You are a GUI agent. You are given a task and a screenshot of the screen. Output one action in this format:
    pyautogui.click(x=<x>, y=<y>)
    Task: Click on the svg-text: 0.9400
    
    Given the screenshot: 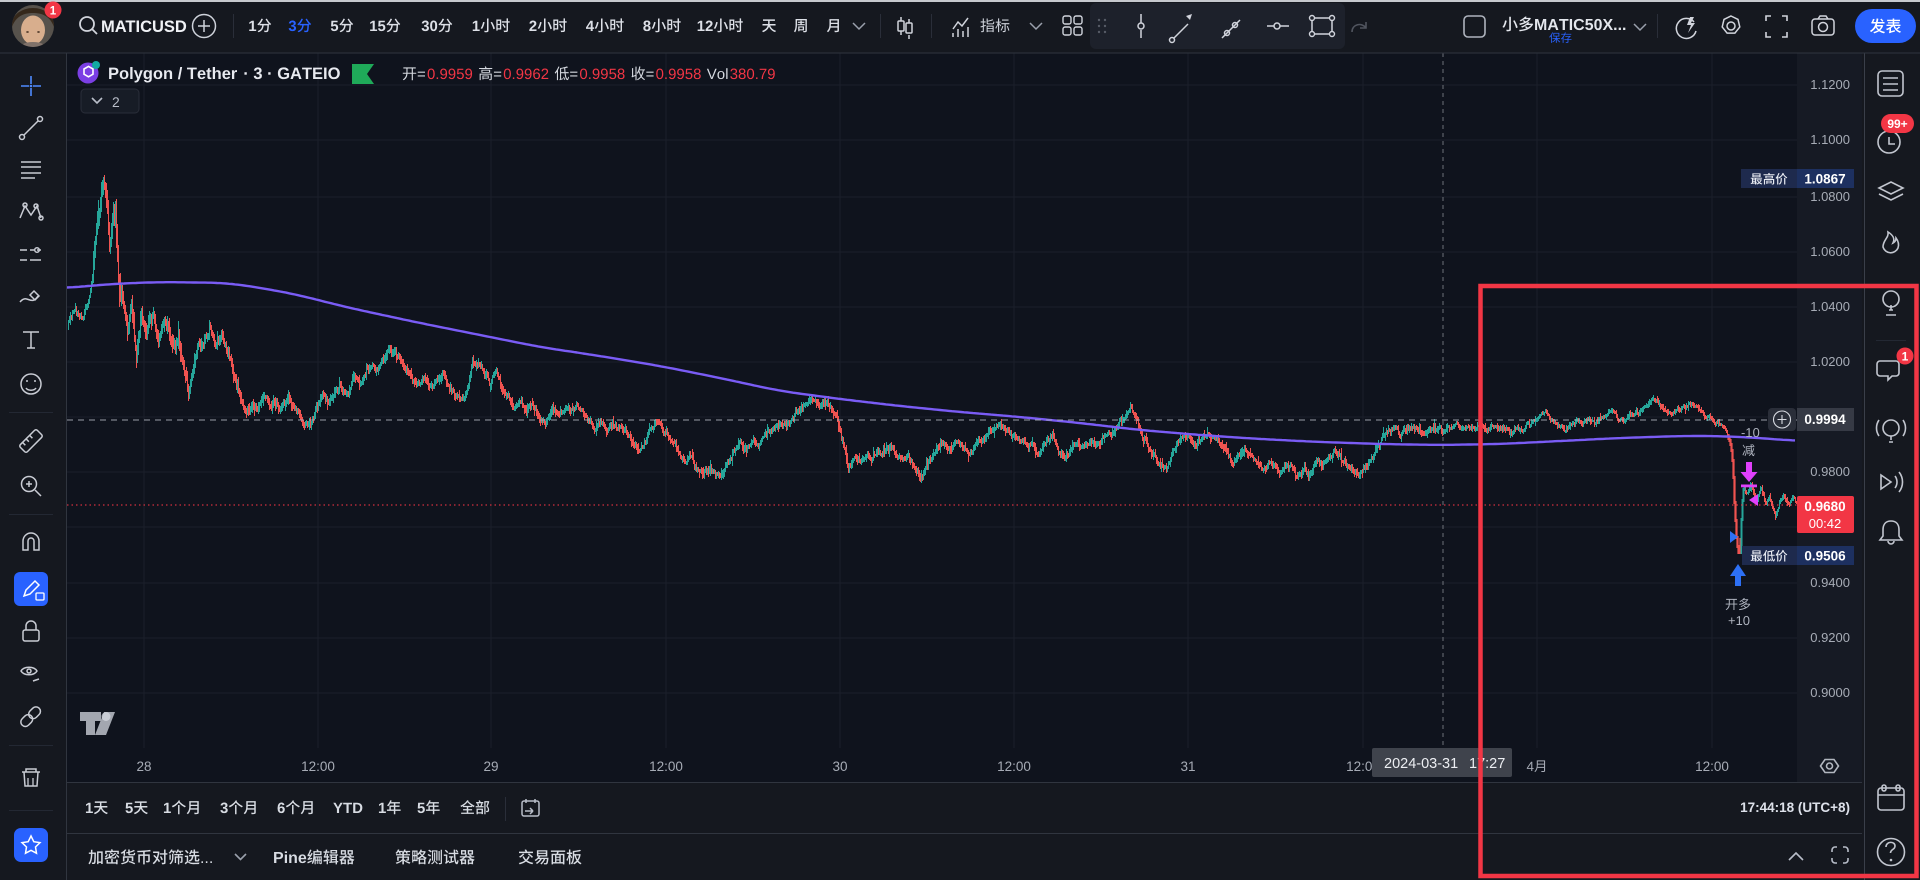 What is the action you would take?
    pyautogui.click(x=1830, y=582)
    